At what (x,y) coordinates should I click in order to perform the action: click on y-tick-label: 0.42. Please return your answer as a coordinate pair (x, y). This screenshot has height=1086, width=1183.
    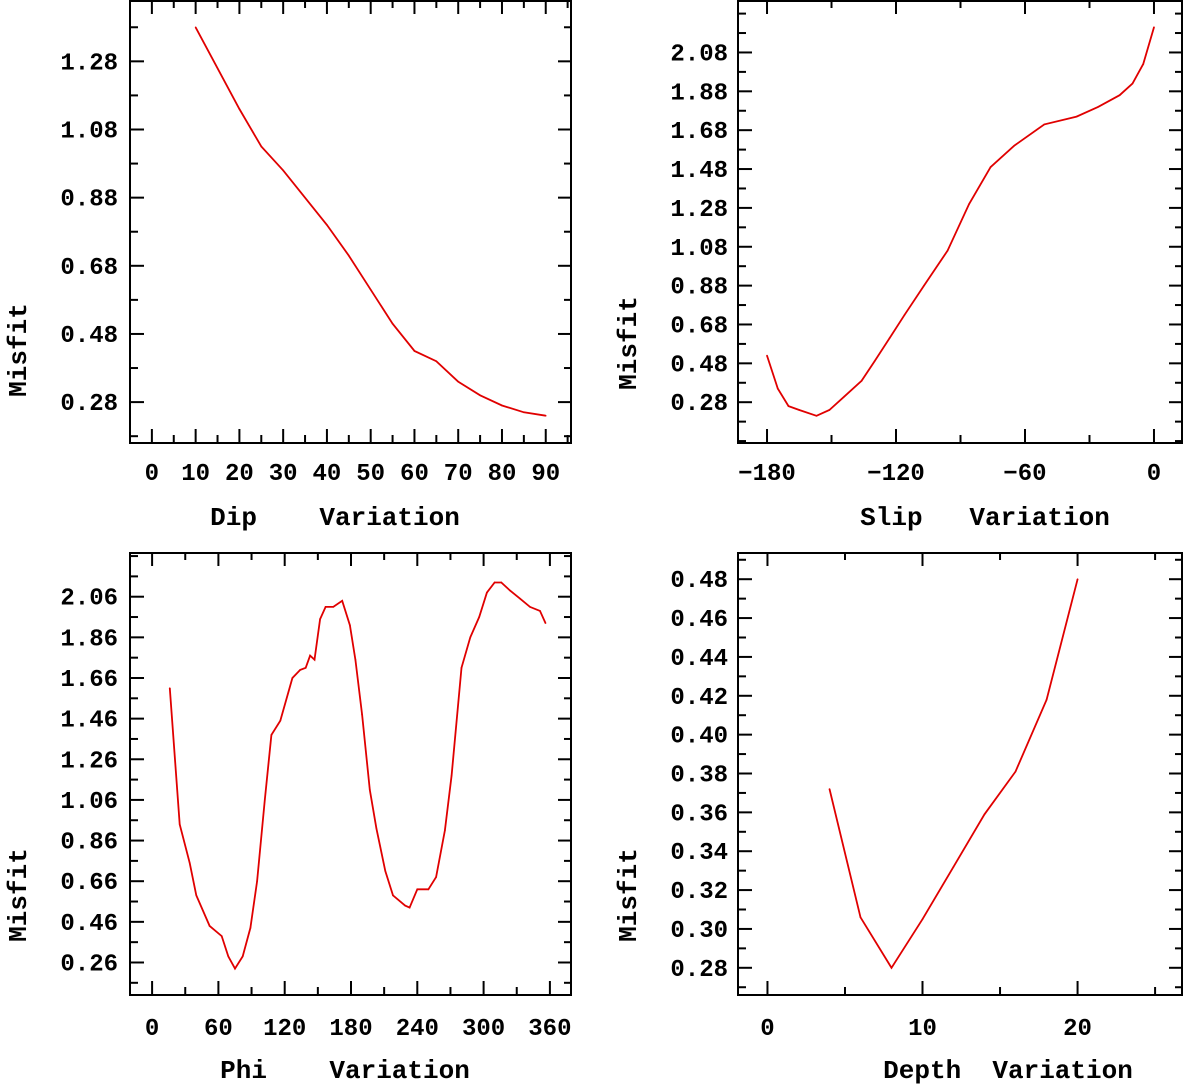
    Looking at the image, I should click on (699, 698).